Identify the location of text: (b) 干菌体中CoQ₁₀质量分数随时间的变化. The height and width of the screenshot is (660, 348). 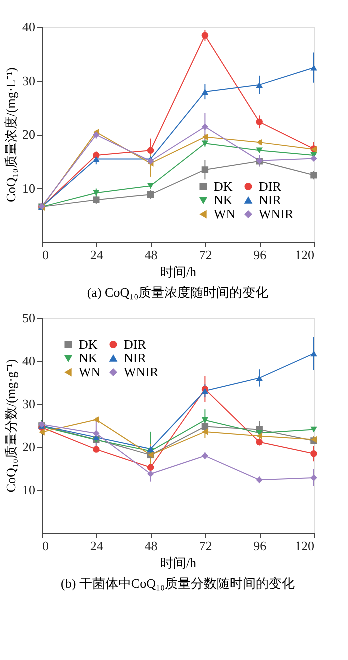
(178, 583).